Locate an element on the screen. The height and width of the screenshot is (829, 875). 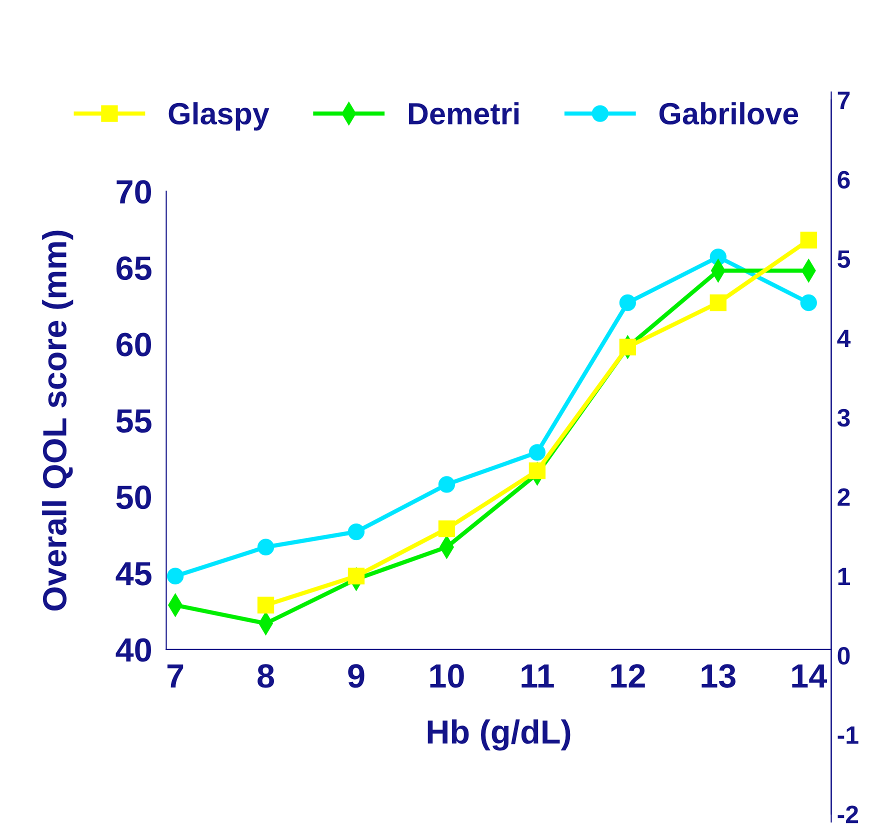
y2-tick-label: 6 is located at coordinates (844, 179).